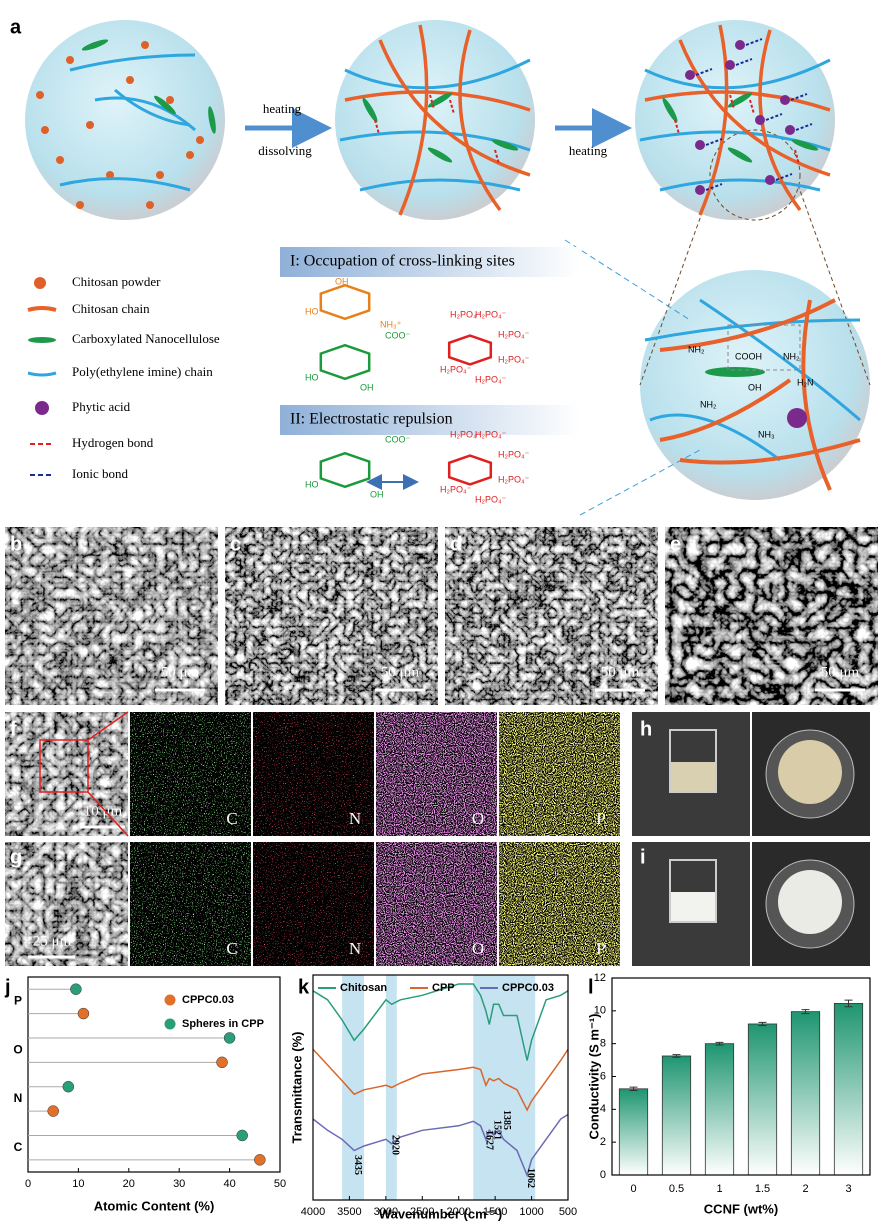 The width and height of the screenshot is (886, 1226). What do you see at coordinates (142, 371) in the screenshot?
I see `legend-label: Poly(ethylene imine) chain` at bounding box center [142, 371].